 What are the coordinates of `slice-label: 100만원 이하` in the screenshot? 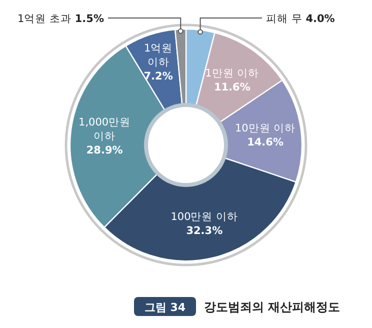 It's located at (204, 216).